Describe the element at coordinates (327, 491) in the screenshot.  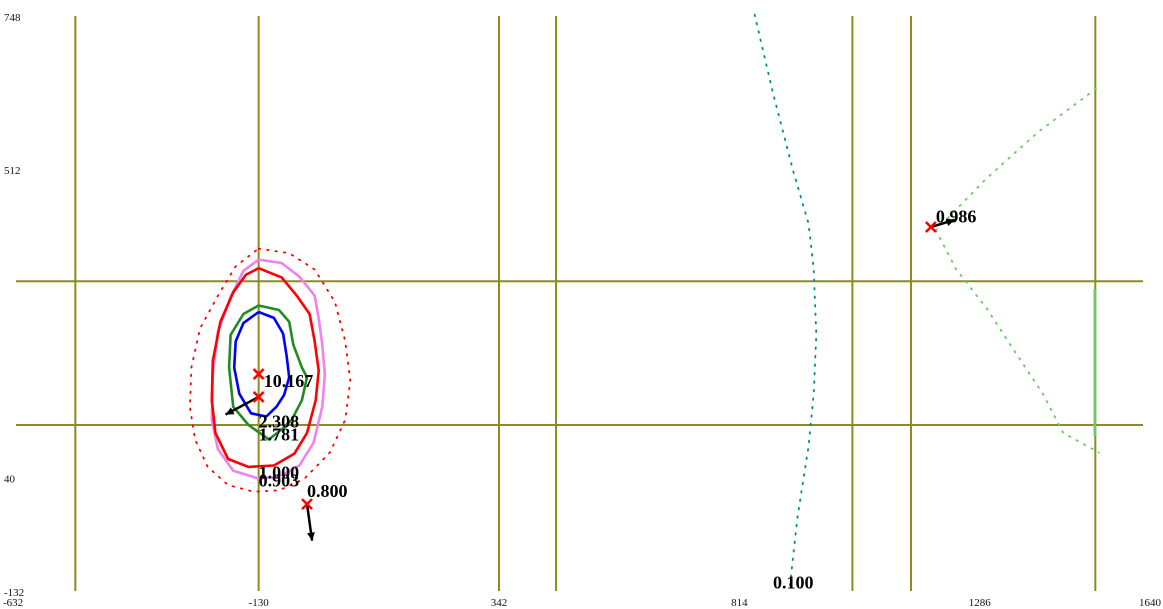
I see `contour-label: 0.800` at that location.